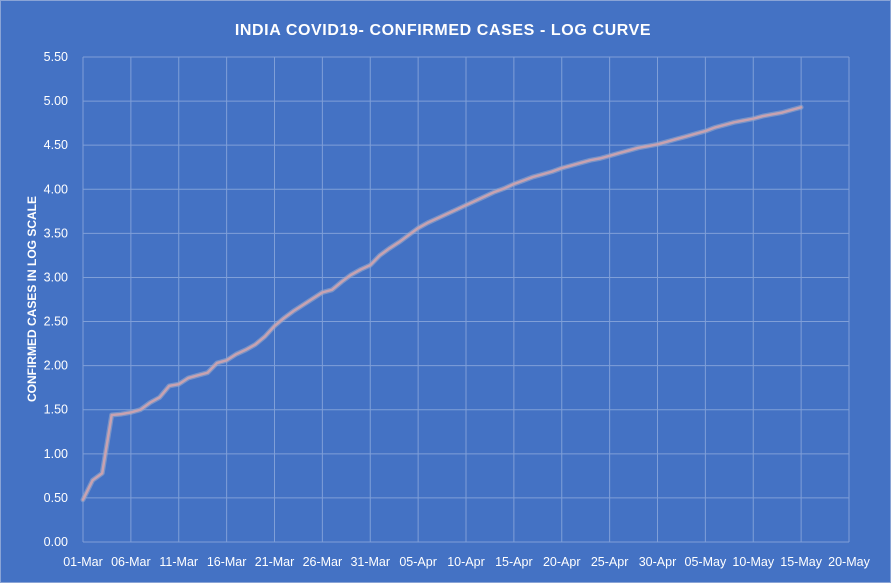 This screenshot has width=891, height=583. I want to click on x-tick-label: 25-Apr, so click(610, 562).